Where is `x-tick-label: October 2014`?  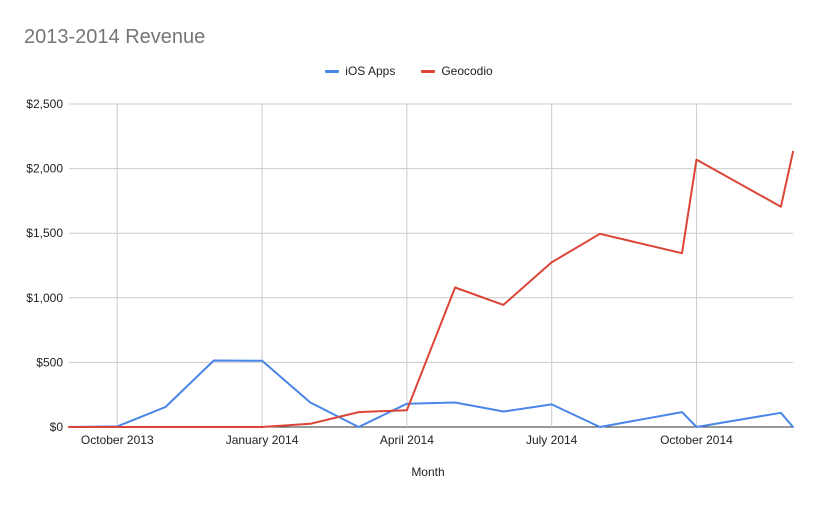
x-tick-label: October 2014 is located at coordinates (696, 440).